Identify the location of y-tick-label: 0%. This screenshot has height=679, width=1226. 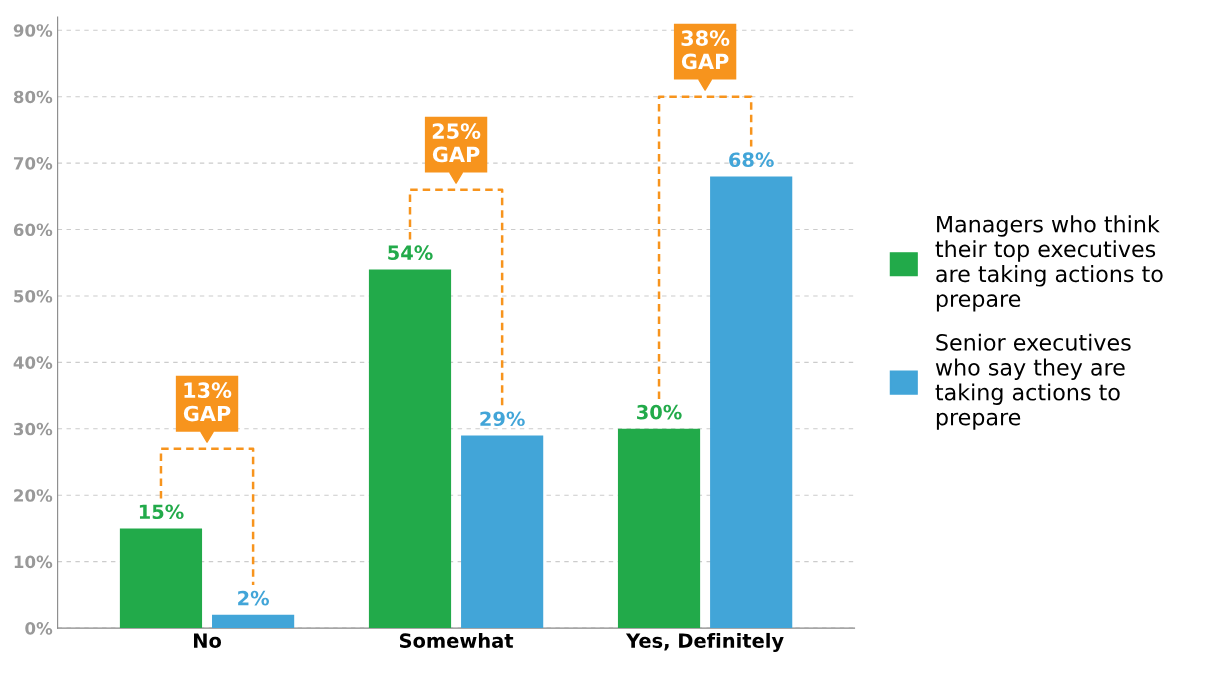
(39, 628).